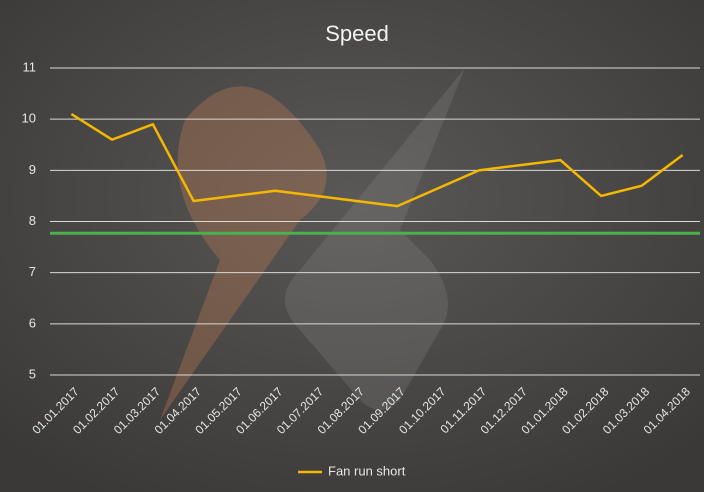  What do you see at coordinates (367, 470) in the screenshot?
I see `legend-label: Fan run short` at bounding box center [367, 470].